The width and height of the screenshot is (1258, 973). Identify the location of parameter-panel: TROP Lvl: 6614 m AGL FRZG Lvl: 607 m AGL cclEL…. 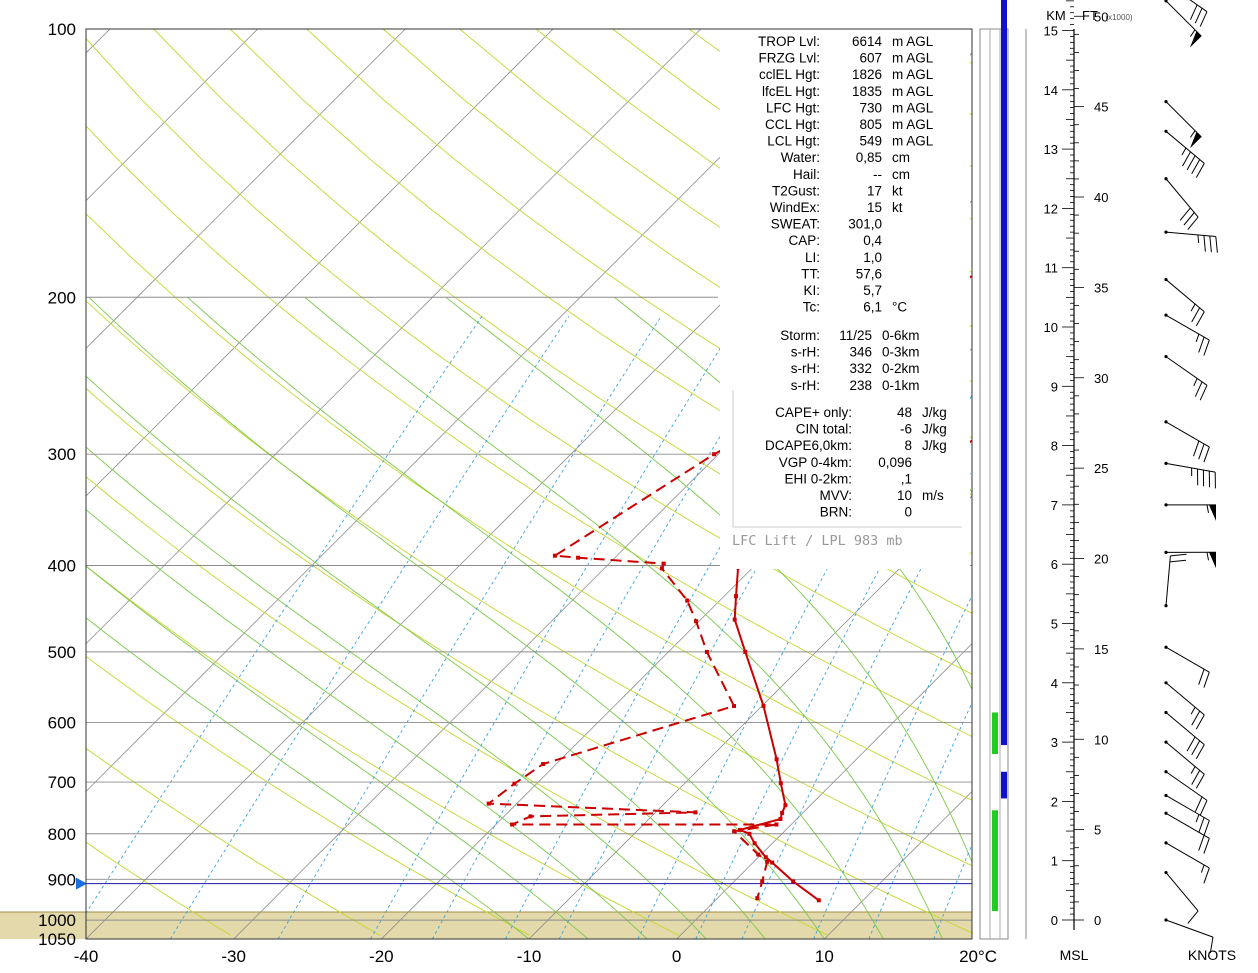
(852, 277).